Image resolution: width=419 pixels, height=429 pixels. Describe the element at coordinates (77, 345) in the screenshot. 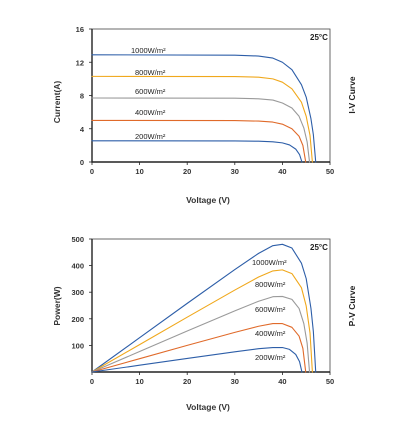

I see `y-tick-label: 100` at that location.